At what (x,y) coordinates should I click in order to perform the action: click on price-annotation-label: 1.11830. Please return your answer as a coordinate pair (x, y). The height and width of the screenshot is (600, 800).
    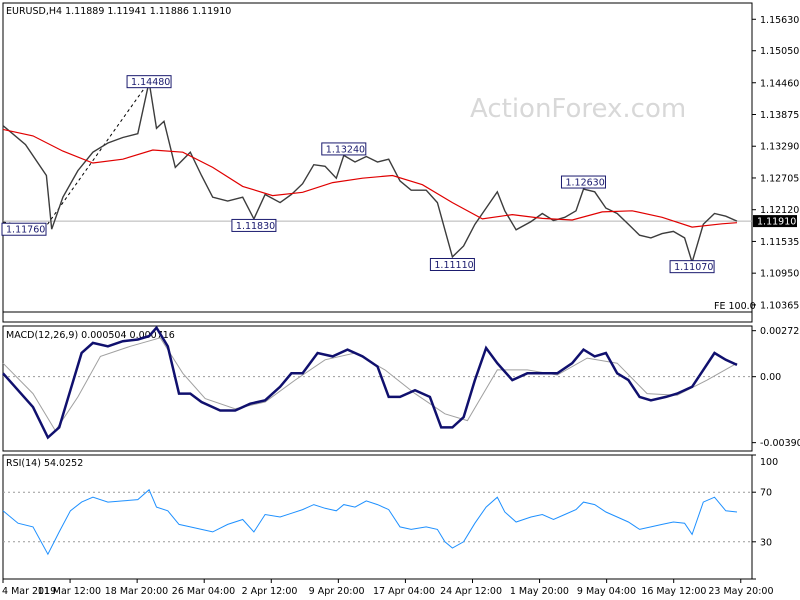
    Looking at the image, I should click on (255, 226).